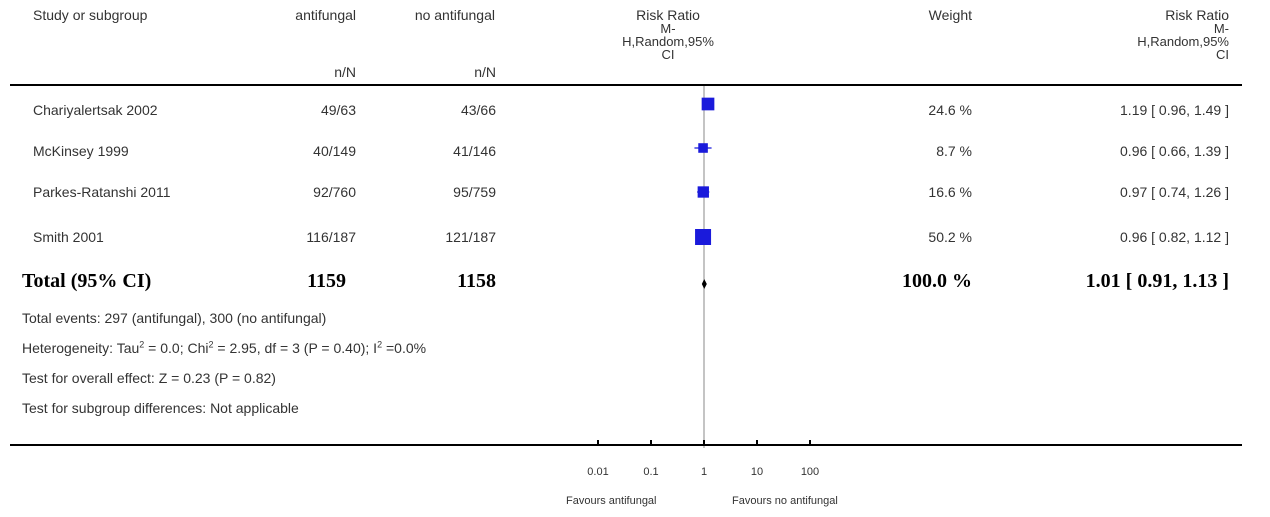 The width and height of the screenshot is (1270, 517). Describe the element at coordinates (1174, 237) in the screenshot. I see `study-ci-text: 0.96 [ 0.82, 1.12 ]` at that location.